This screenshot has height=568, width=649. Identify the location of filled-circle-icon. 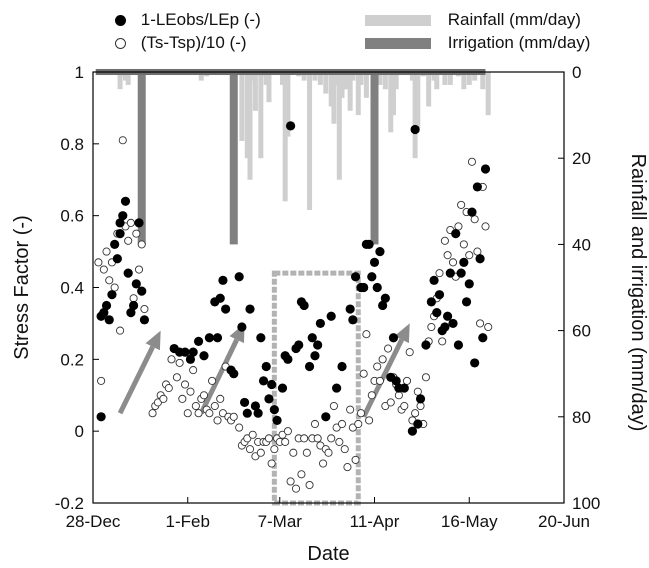
(120, 21).